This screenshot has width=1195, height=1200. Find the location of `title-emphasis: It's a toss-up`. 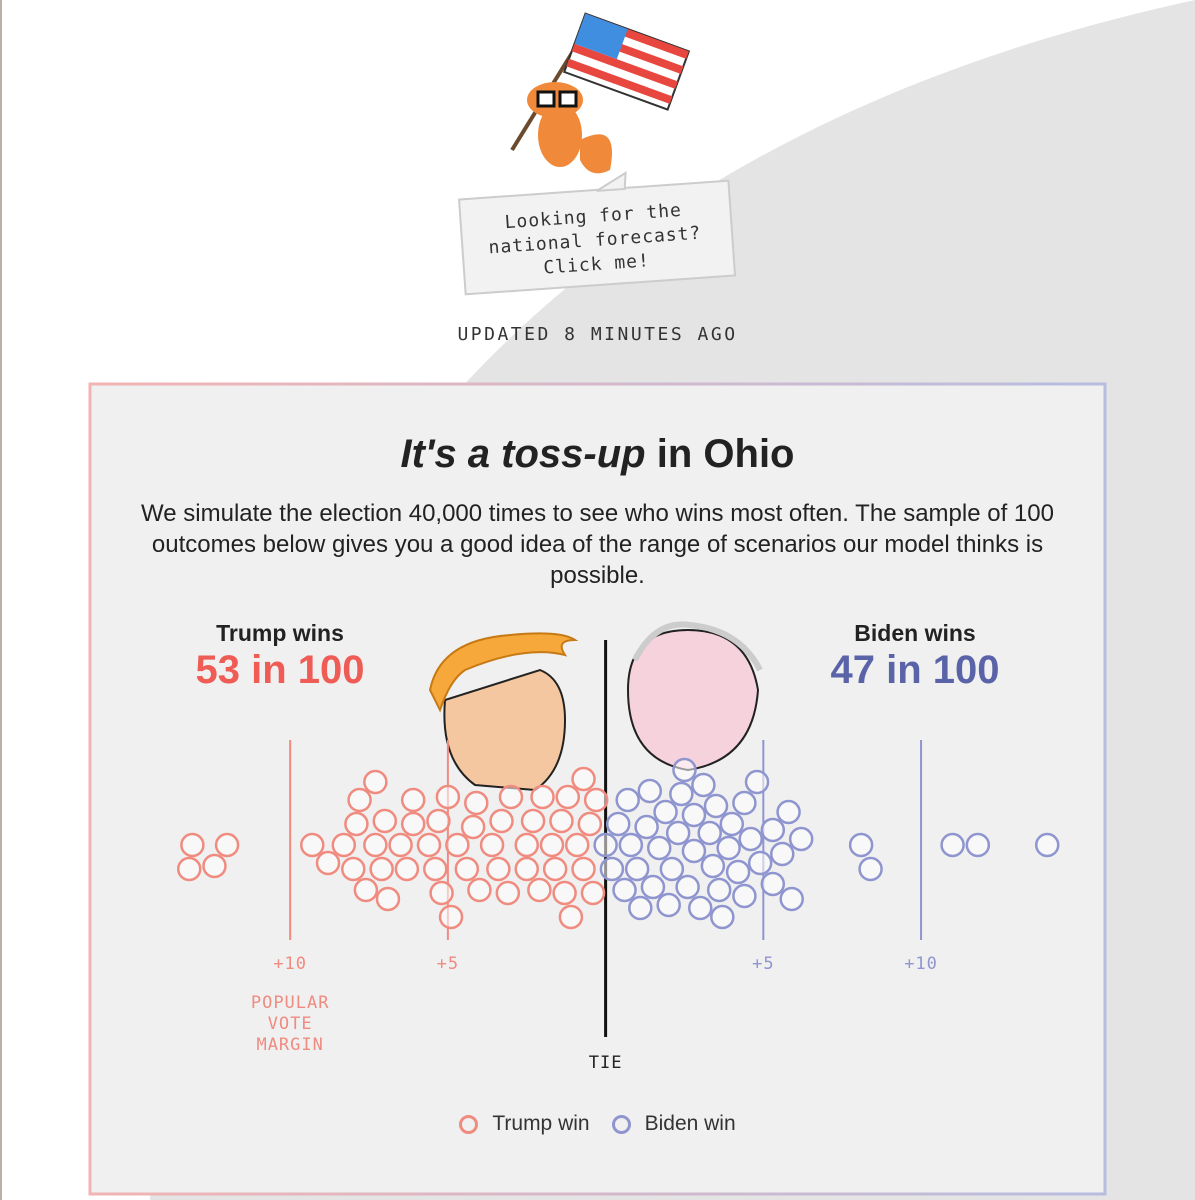

title-emphasis: It's a toss-up is located at coordinates (523, 454).